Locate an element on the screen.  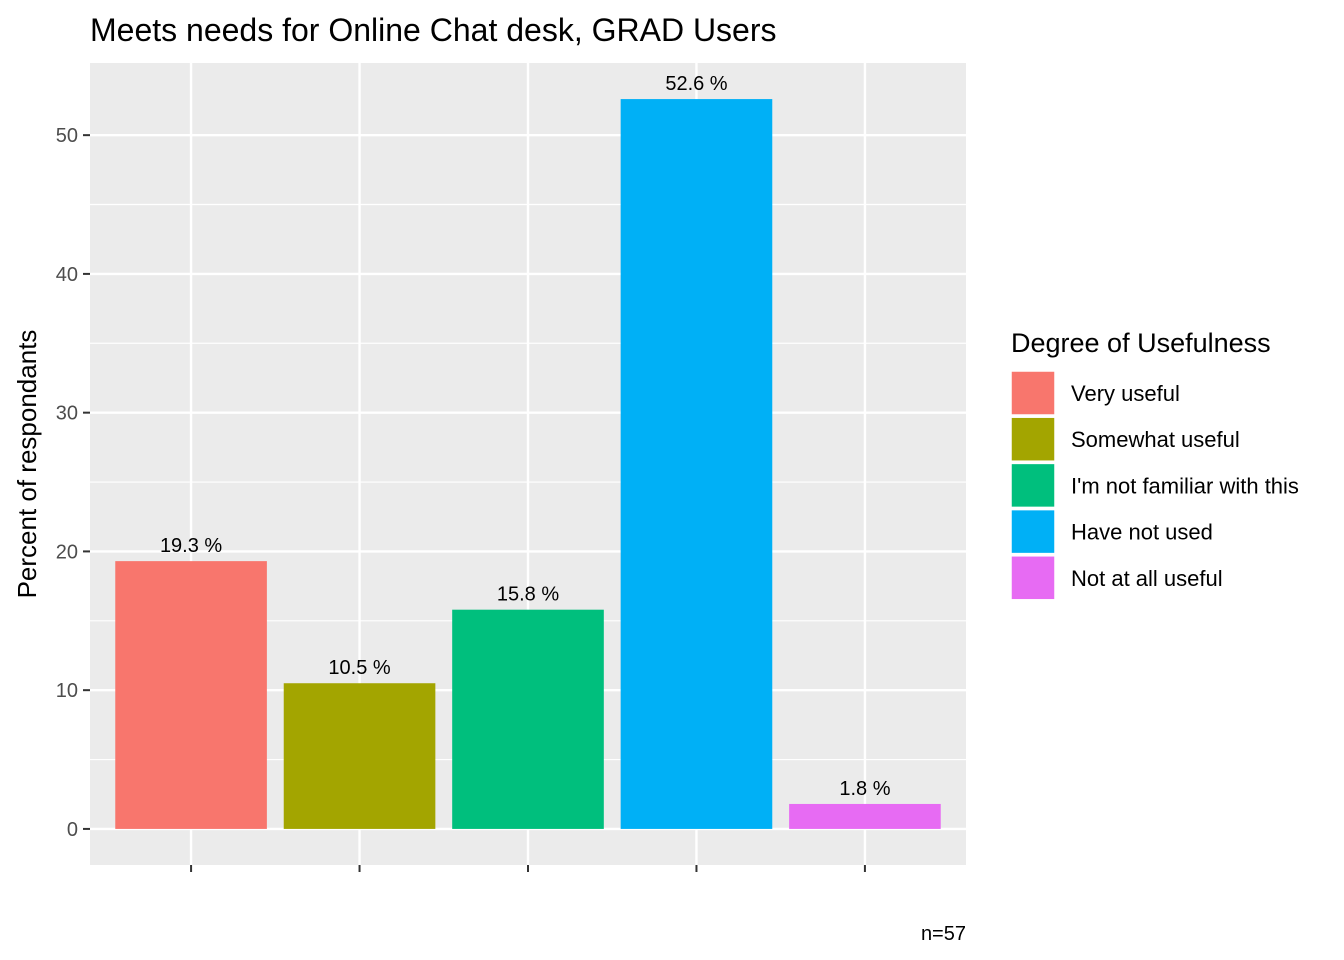
y-tick-label: 30 is located at coordinates (67, 414).